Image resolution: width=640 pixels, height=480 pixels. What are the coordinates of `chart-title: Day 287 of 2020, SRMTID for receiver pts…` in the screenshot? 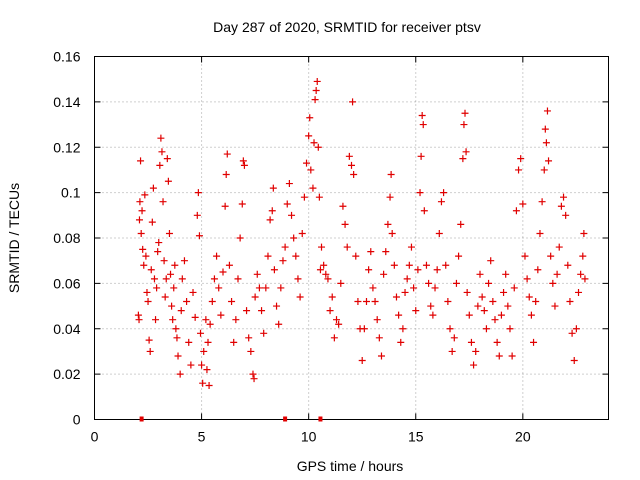 It's located at (347, 27).